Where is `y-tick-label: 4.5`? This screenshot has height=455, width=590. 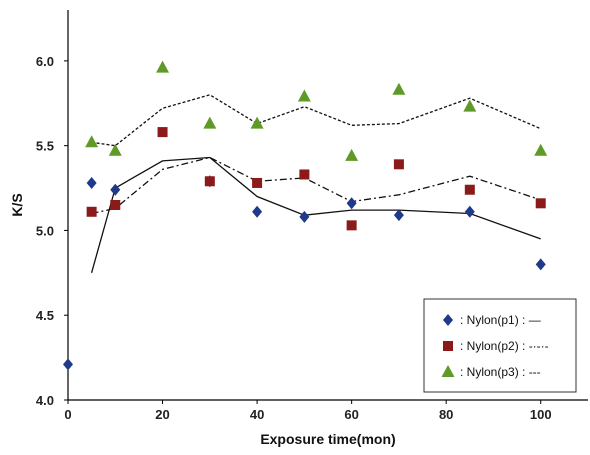 y-tick-label: 4.5 is located at coordinates (45, 315).